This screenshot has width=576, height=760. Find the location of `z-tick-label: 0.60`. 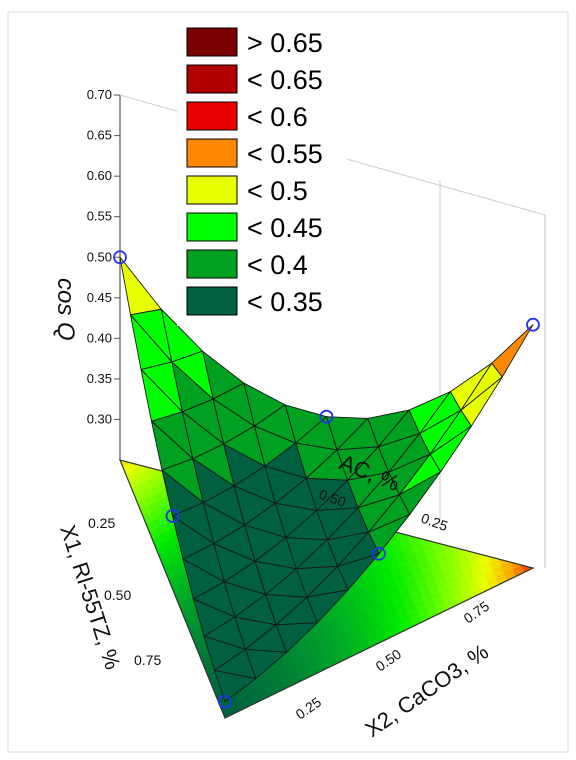

z-tick-label: 0.60 is located at coordinates (99, 175).